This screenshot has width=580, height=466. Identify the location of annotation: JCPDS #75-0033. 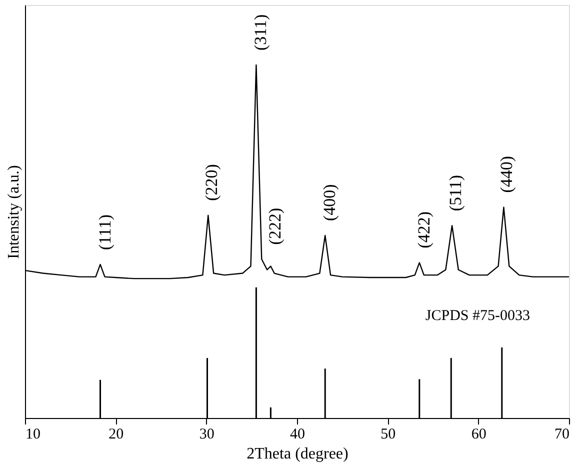
(477, 316).